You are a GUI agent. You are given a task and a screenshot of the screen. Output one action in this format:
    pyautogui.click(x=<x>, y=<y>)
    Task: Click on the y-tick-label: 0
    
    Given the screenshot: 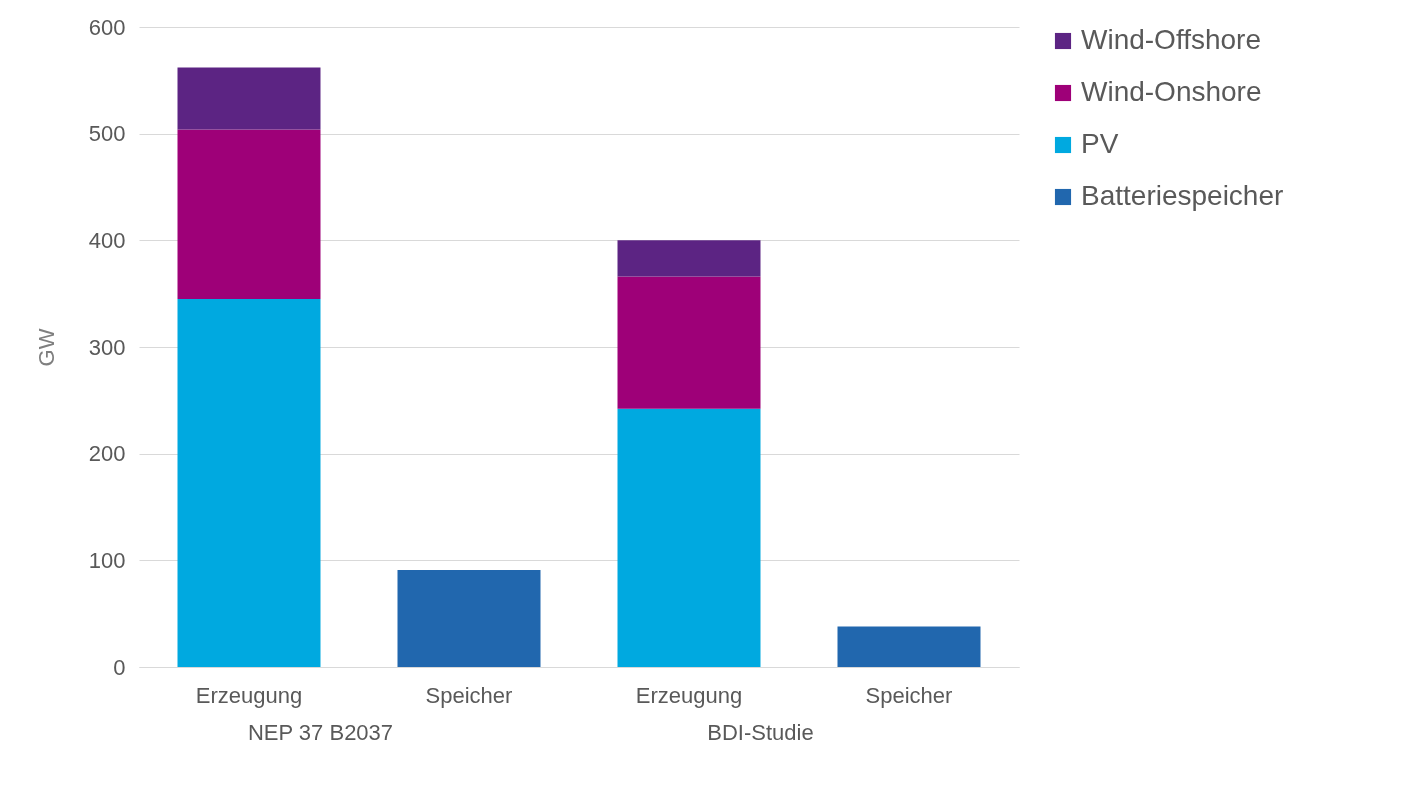 What is the action you would take?
    pyautogui.click(x=119, y=667)
    